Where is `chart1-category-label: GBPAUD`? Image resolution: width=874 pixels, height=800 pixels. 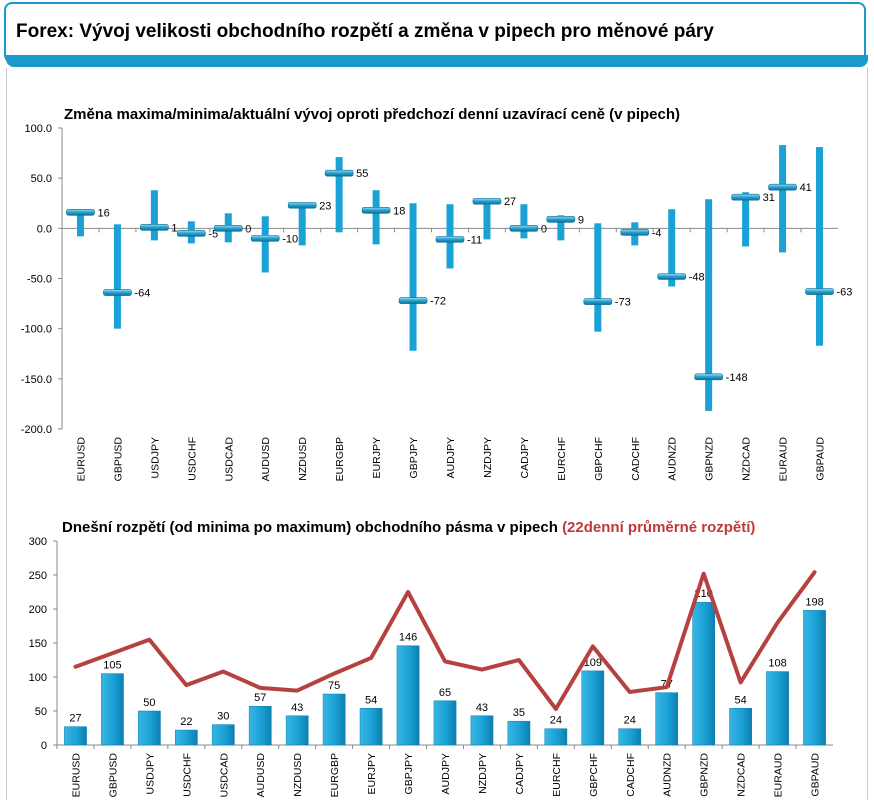
chart1-category-label: GBPAUD is located at coordinates (821, 459).